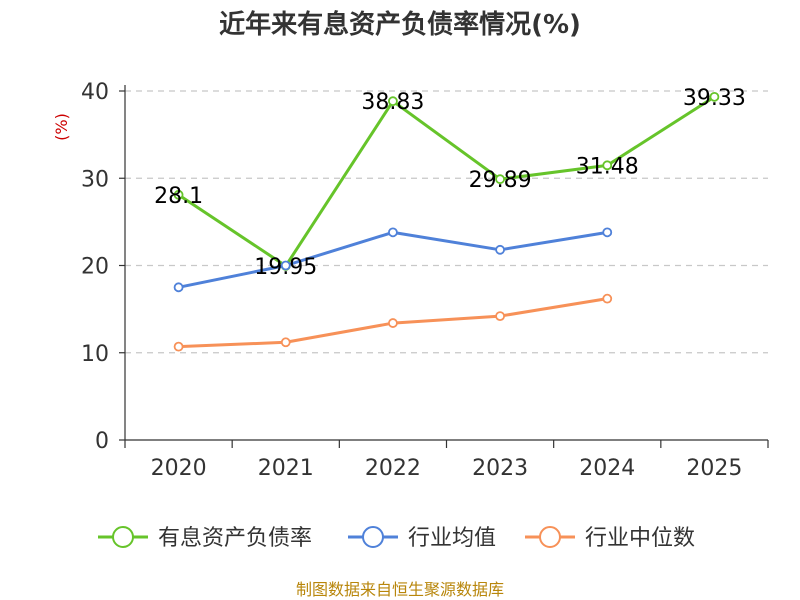 Image resolution: width=800 pixels, height=600 pixels. I want to click on x-tick-label: 2024, so click(607, 468).